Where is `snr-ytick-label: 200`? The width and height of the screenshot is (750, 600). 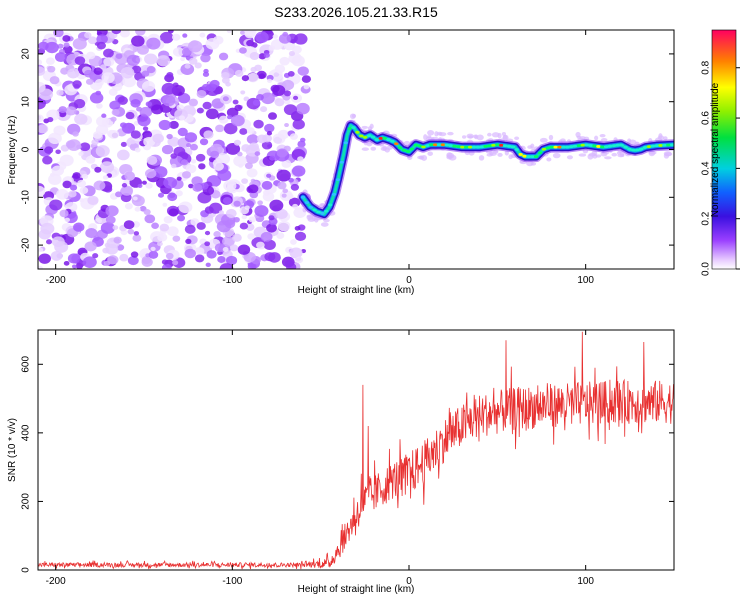
snr-ytick-label: 200 is located at coordinates (26, 501).